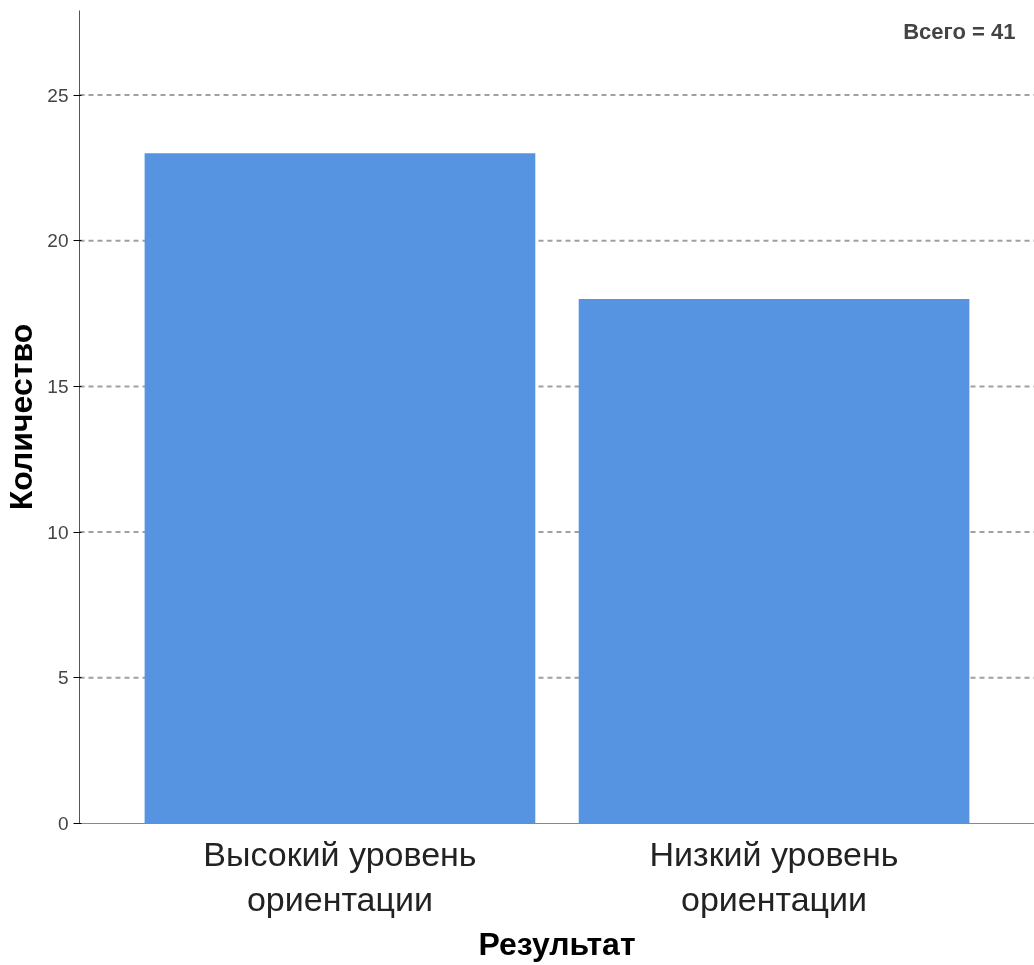 The width and height of the screenshot is (1034, 965). Describe the element at coordinates (63, 678) in the screenshot. I see `y-tick-label: 5` at that location.